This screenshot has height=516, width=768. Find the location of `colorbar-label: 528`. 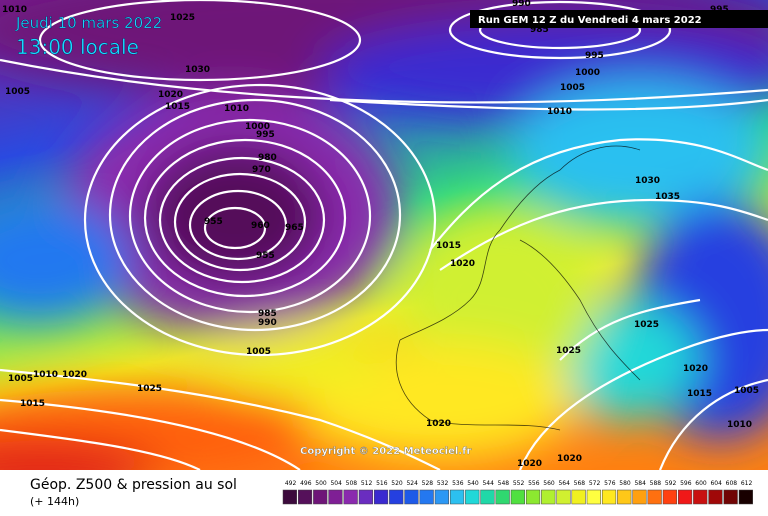

colorbar-label: 528 is located at coordinates (428, 483).